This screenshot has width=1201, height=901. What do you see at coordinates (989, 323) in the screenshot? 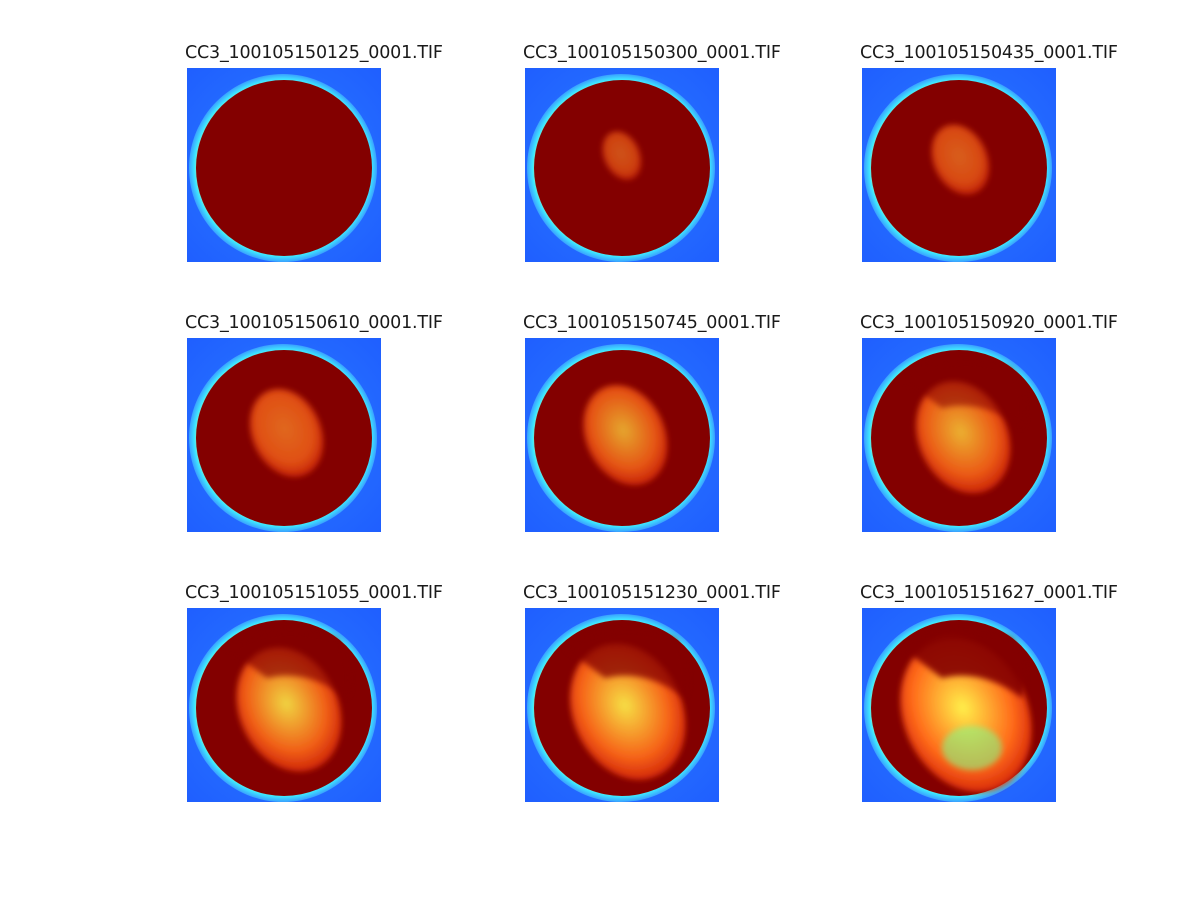
I see `panel-title: CC3_100105150920_0001.TIF` at bounding box center [989, 323].